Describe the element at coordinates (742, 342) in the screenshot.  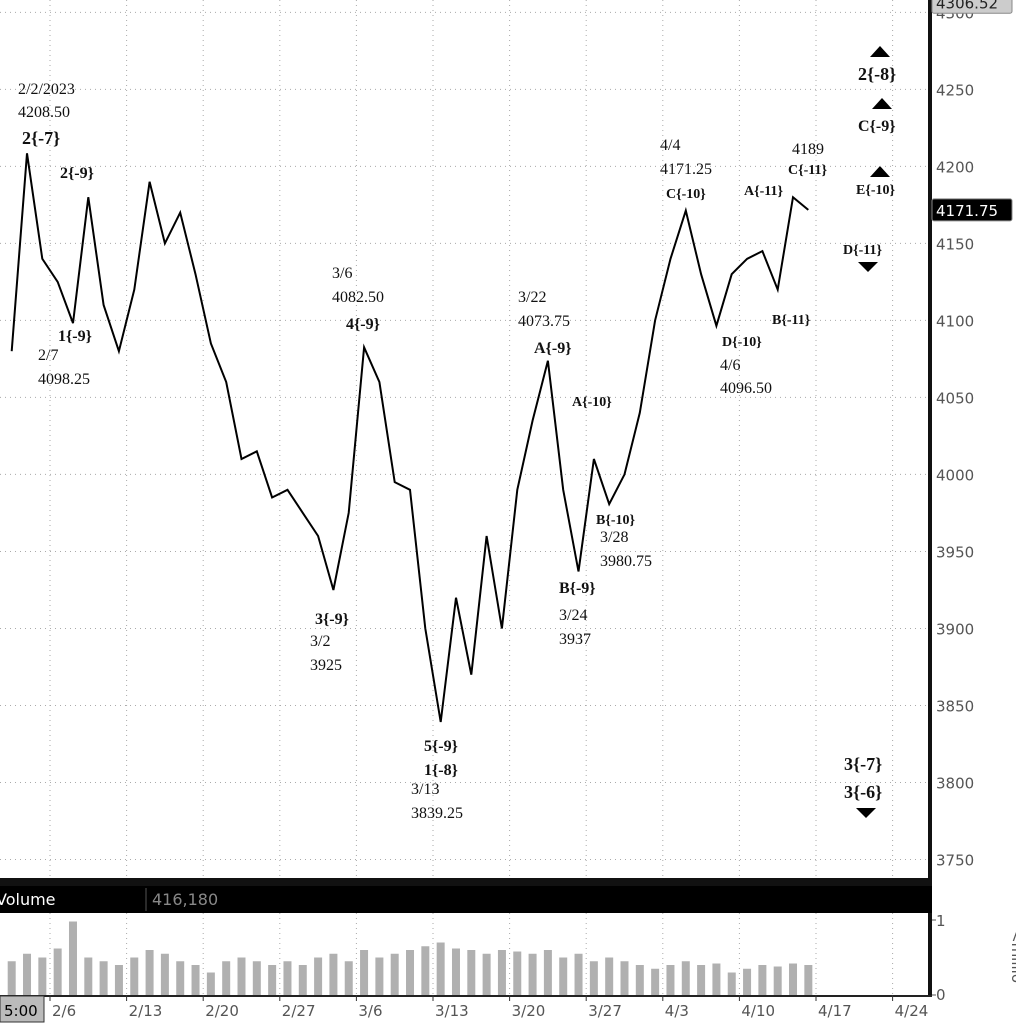
I see `annotation: D{-10}` at that location.